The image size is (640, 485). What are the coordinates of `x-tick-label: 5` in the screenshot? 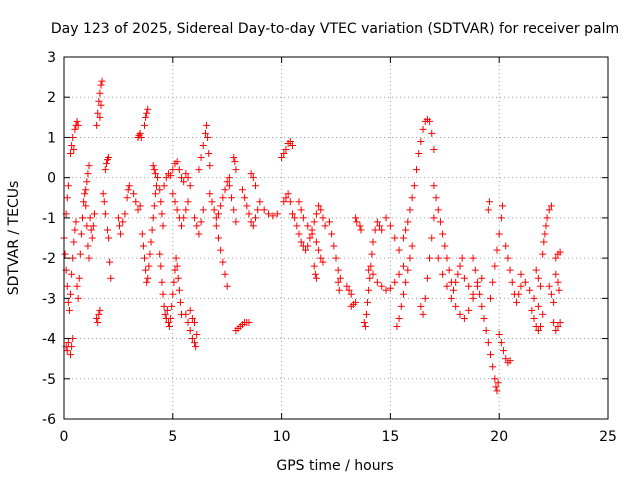 It's located at (172, 437).